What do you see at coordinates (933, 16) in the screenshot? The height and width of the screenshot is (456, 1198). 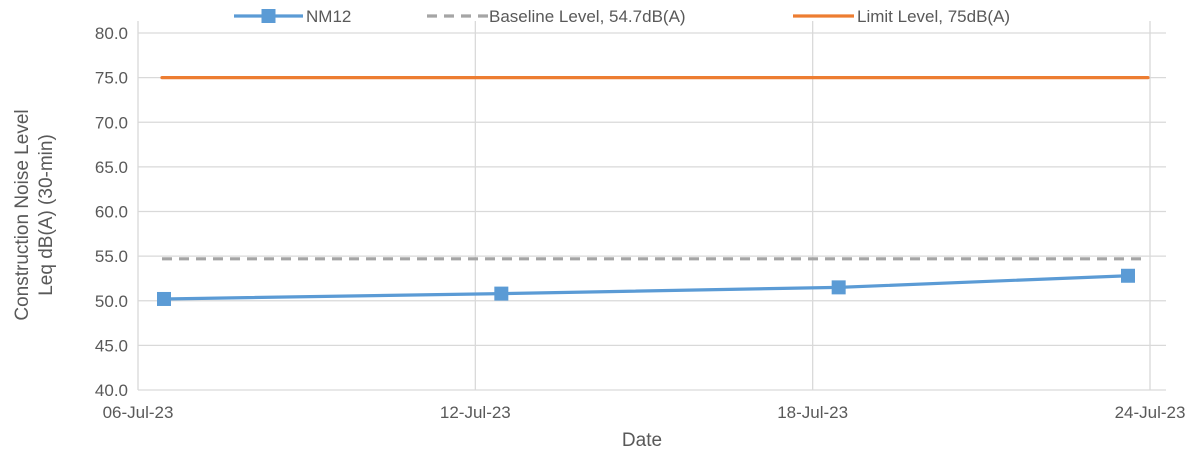 I see `legend-label: Limit Level, 75dB(A)` at bounding box center [933, 16].